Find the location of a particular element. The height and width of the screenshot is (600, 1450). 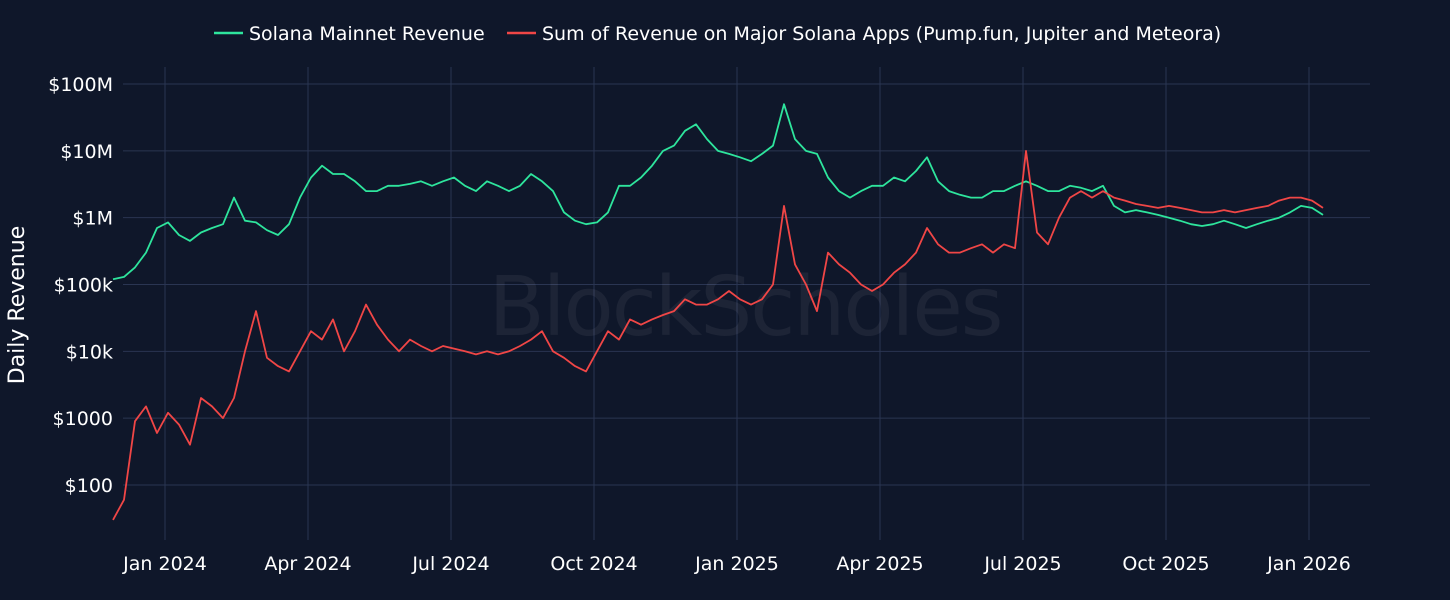

x-tick-label: Jan 2024 is located at coordinates (164, 564).